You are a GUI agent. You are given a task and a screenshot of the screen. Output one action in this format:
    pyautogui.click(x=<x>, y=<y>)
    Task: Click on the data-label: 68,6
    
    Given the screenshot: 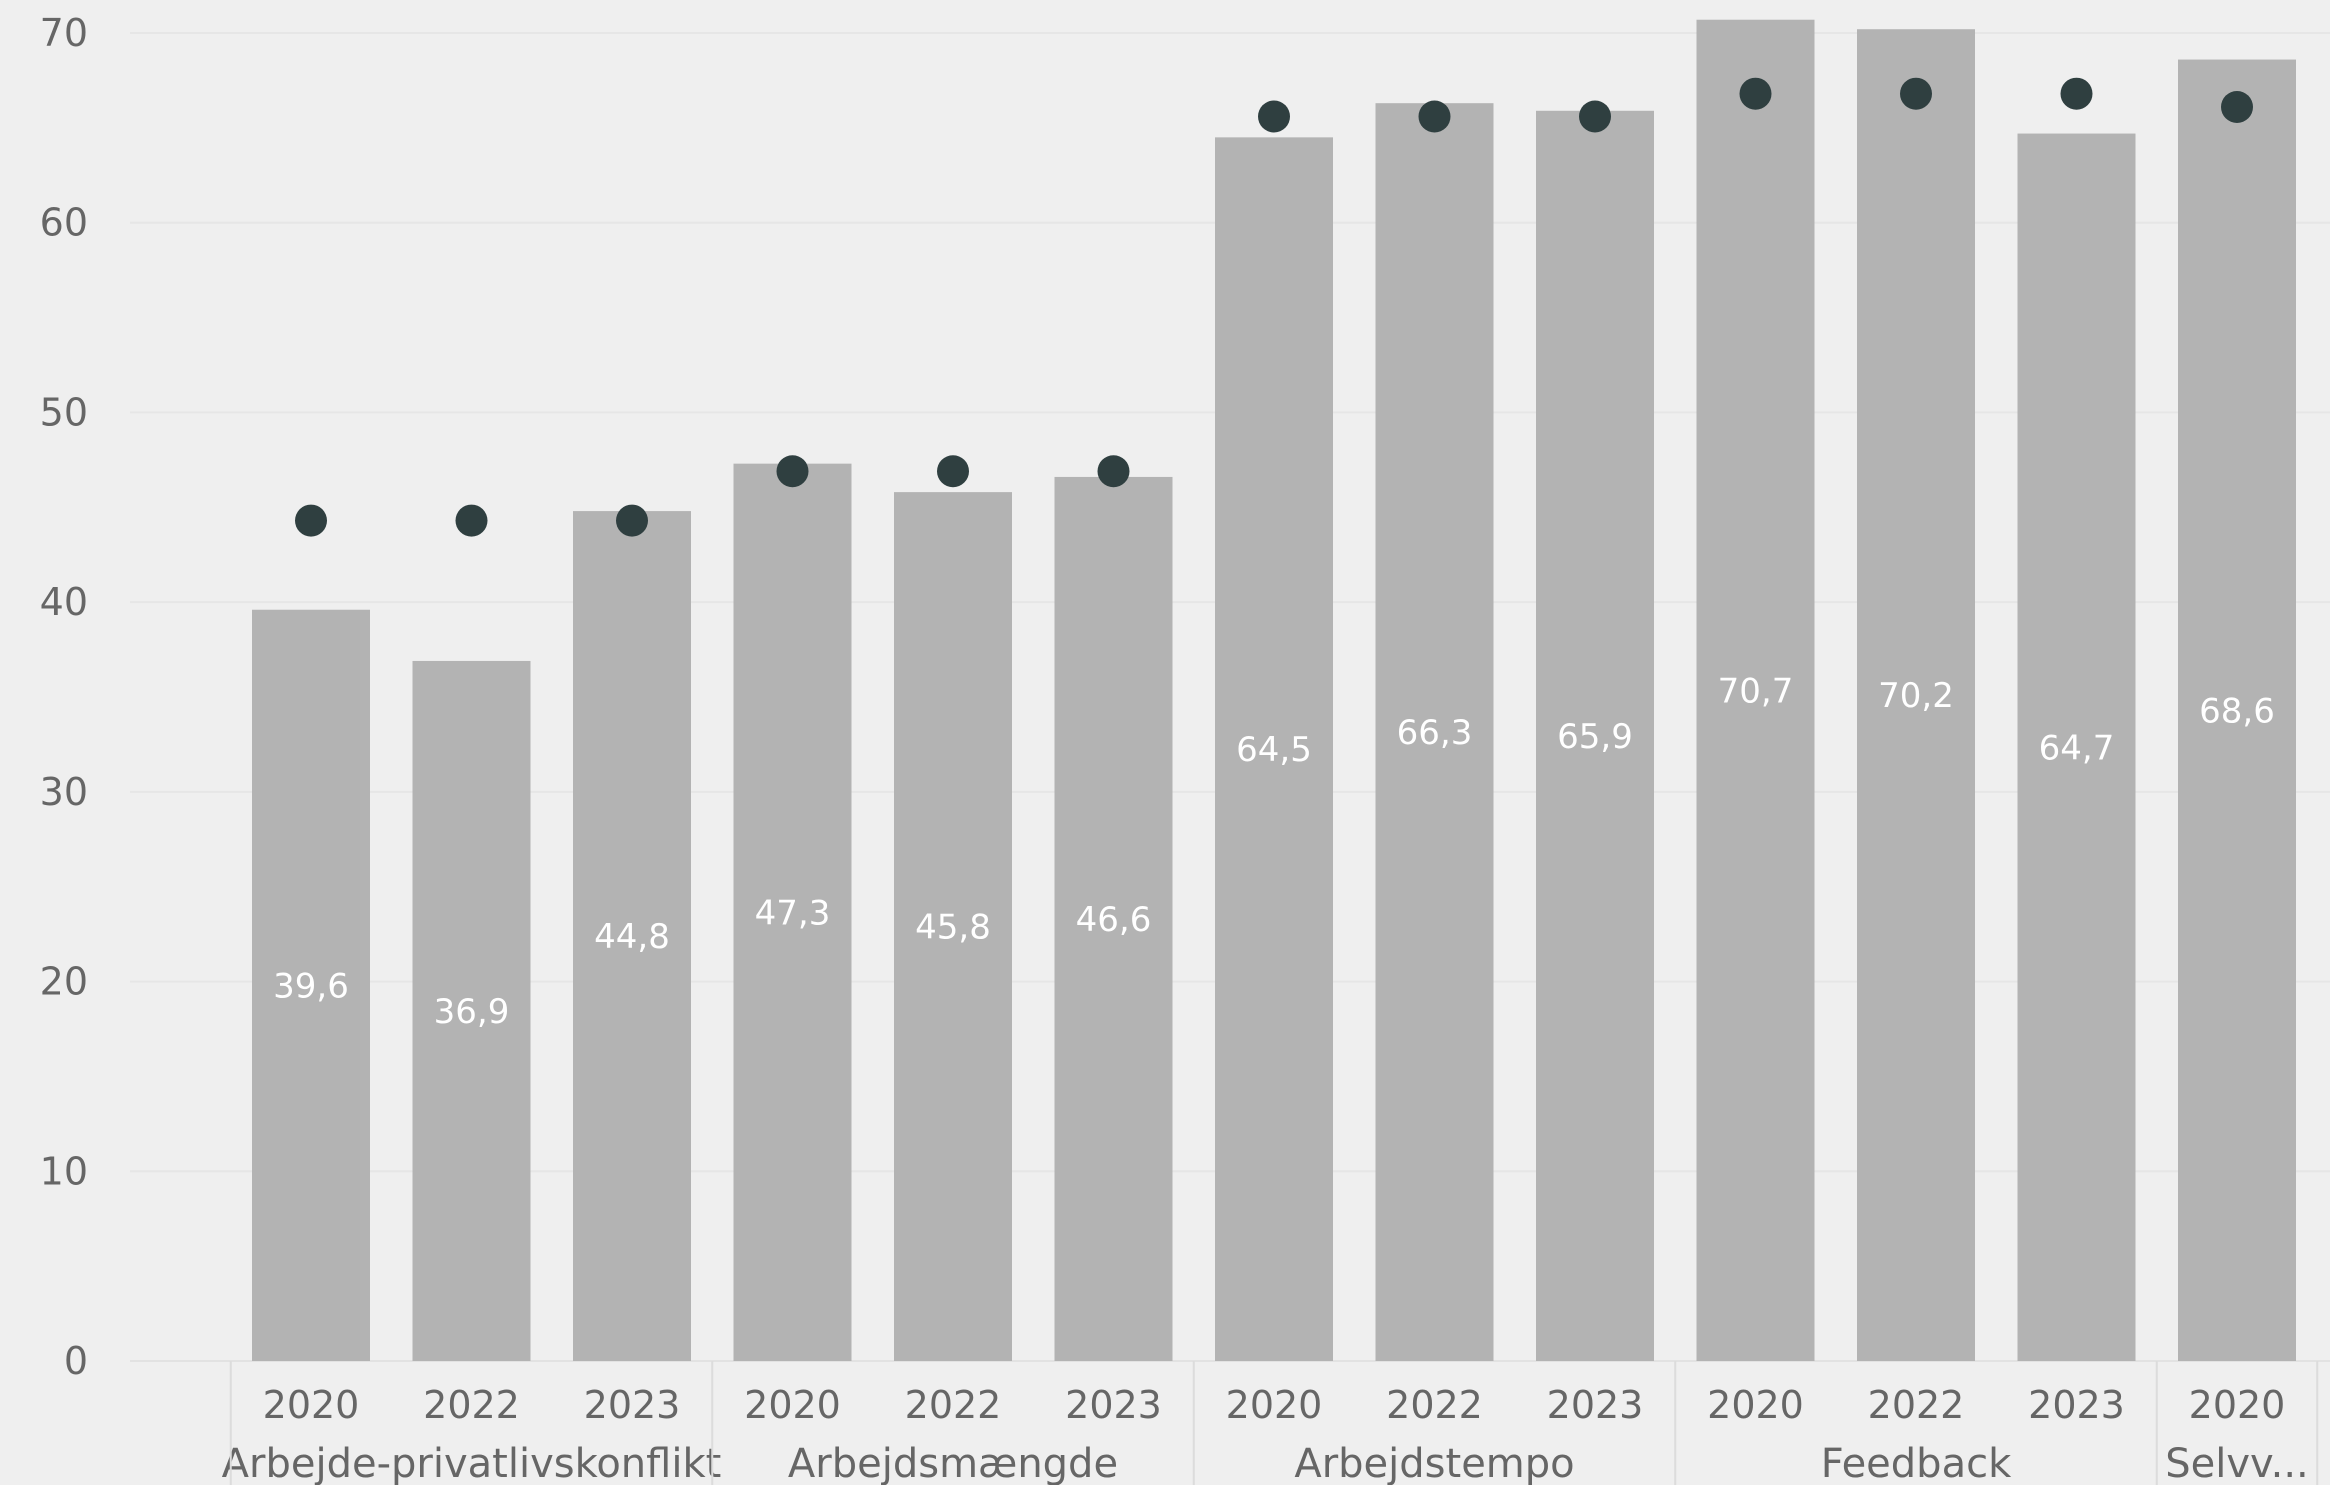 What is the action you would take?
    pyautogui.click(x=2237, y=711)
    